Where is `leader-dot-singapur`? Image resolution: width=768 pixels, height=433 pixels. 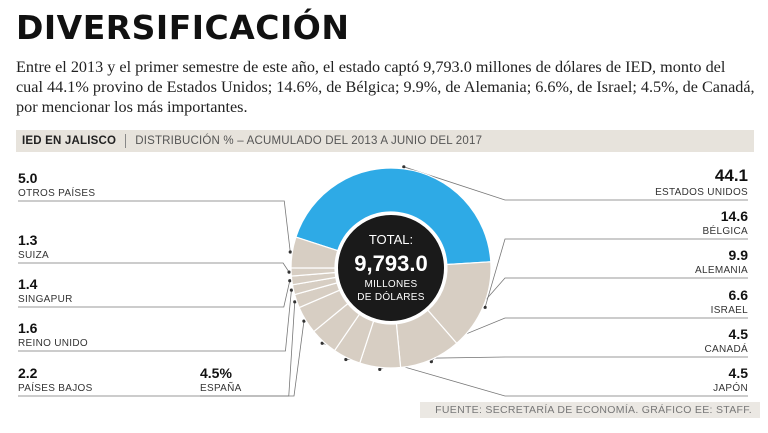
leader-dot-singapur is located at coordinates (290, 281).